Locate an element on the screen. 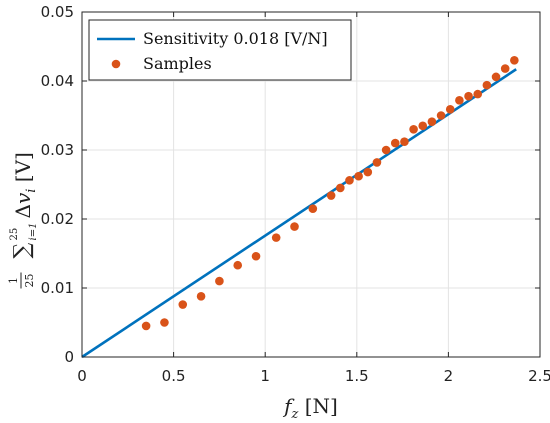 The image size is (550, 423). y-tick-label: 0.04 is located at coordinates (57, 81).